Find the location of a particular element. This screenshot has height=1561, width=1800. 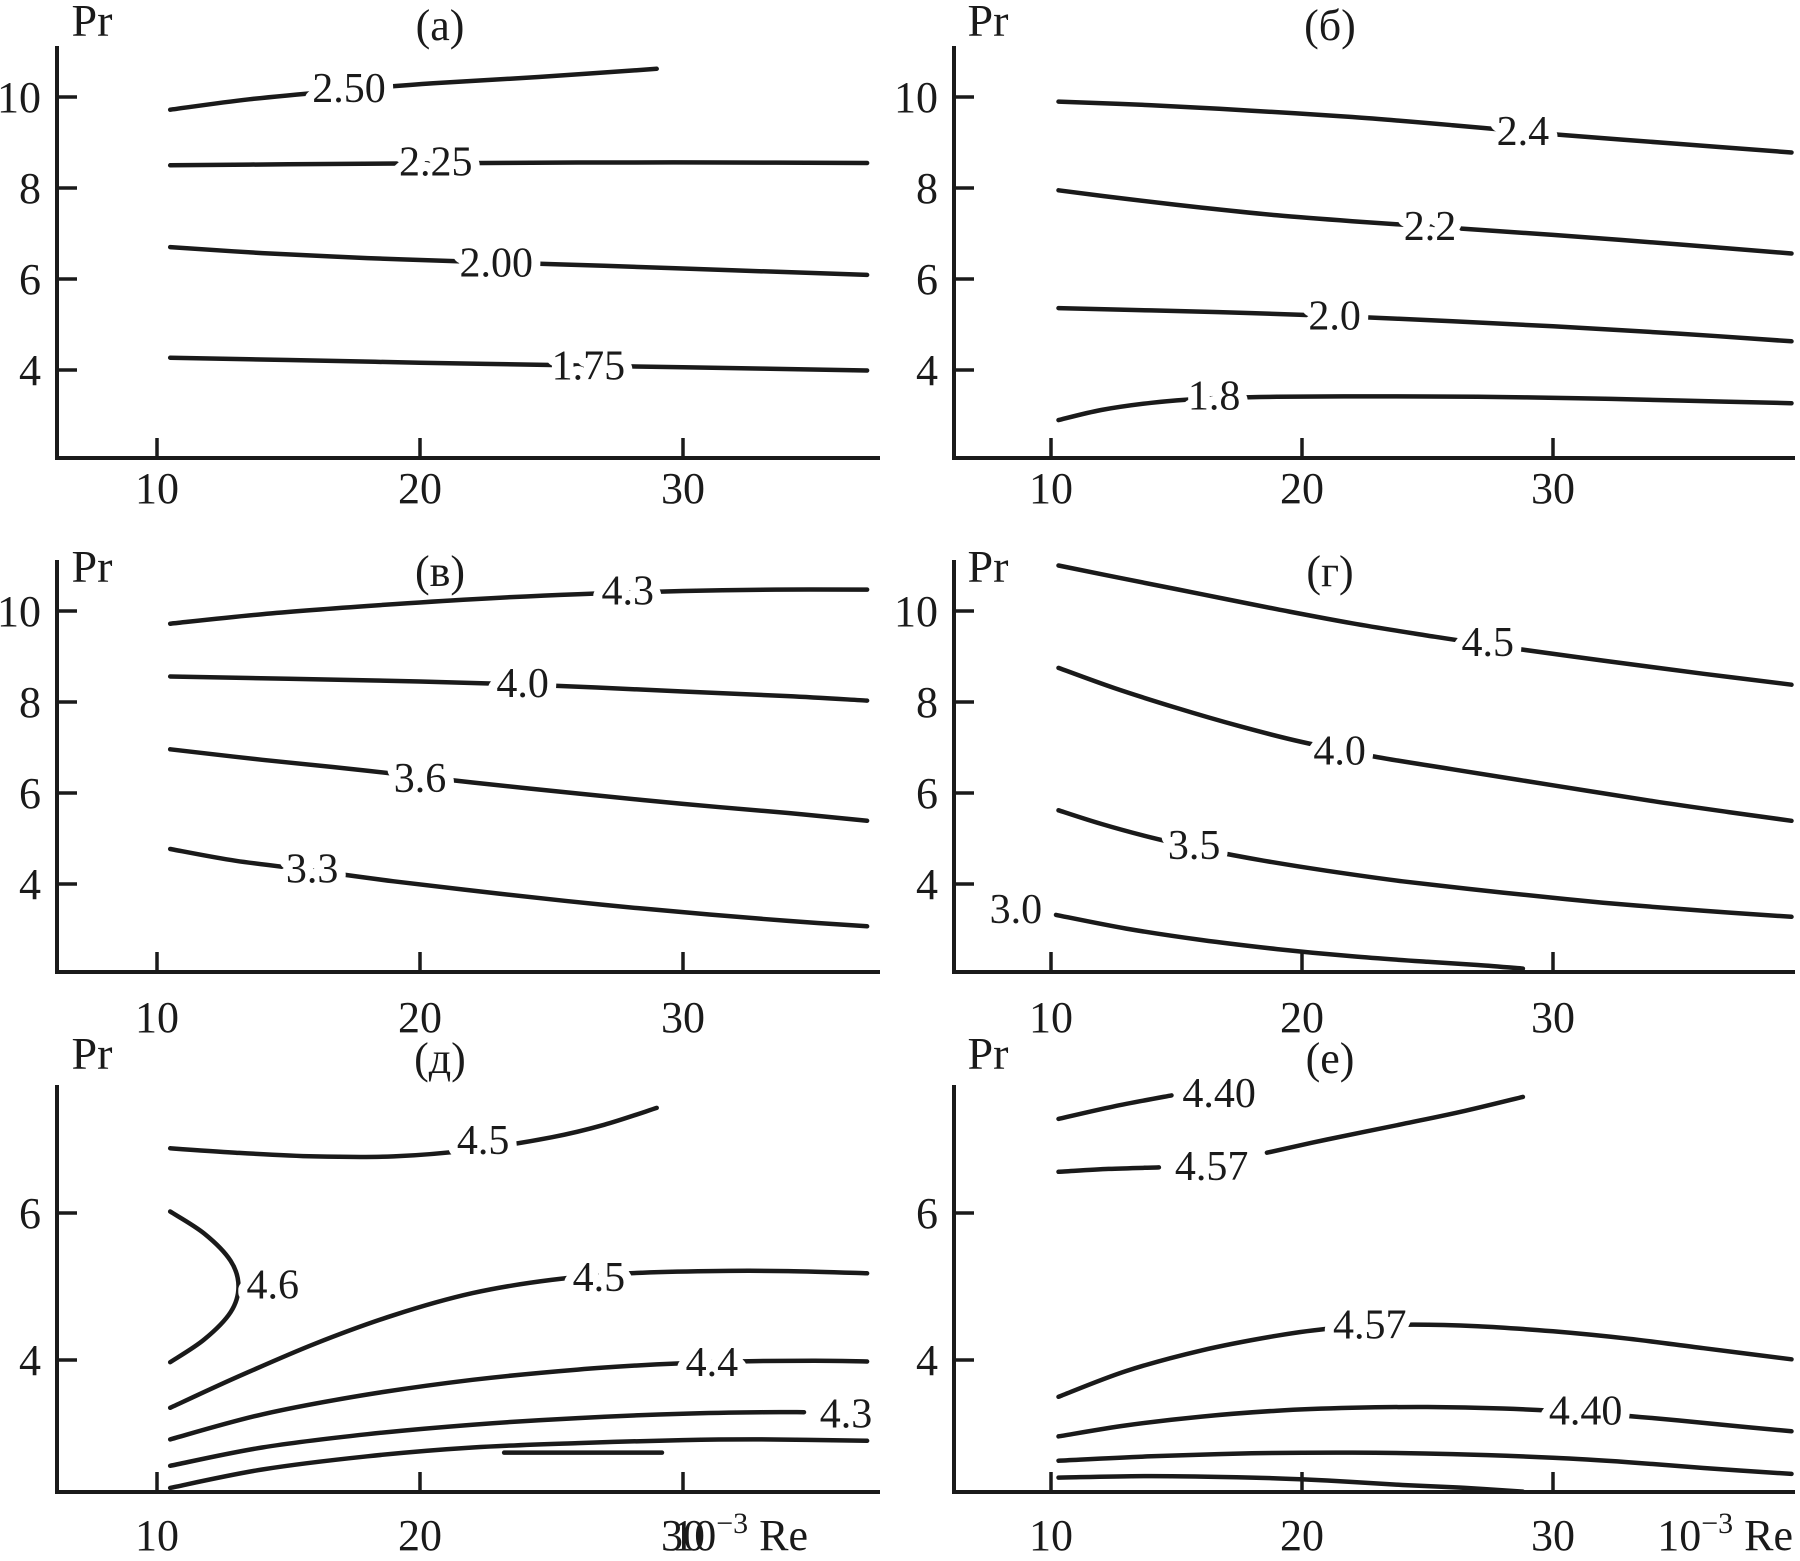

contour-label: 4.6 is located at coordinates (272, 1285).